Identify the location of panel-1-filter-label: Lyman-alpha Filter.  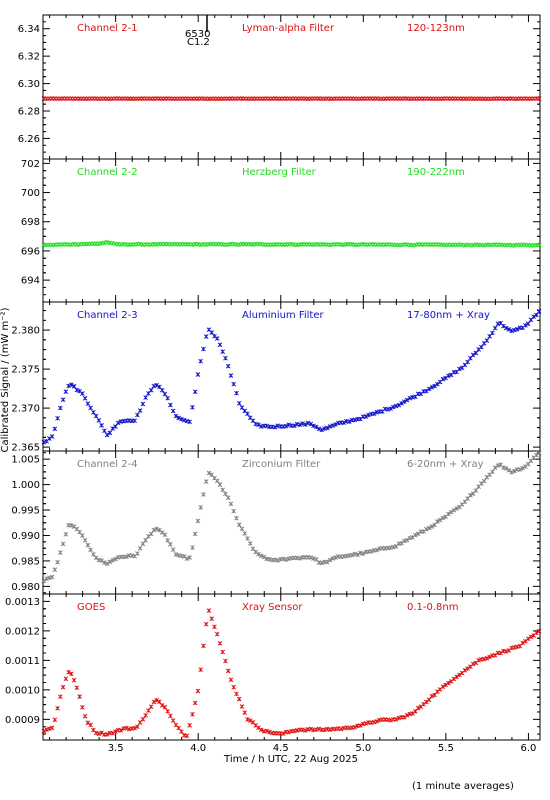
(288, 28).